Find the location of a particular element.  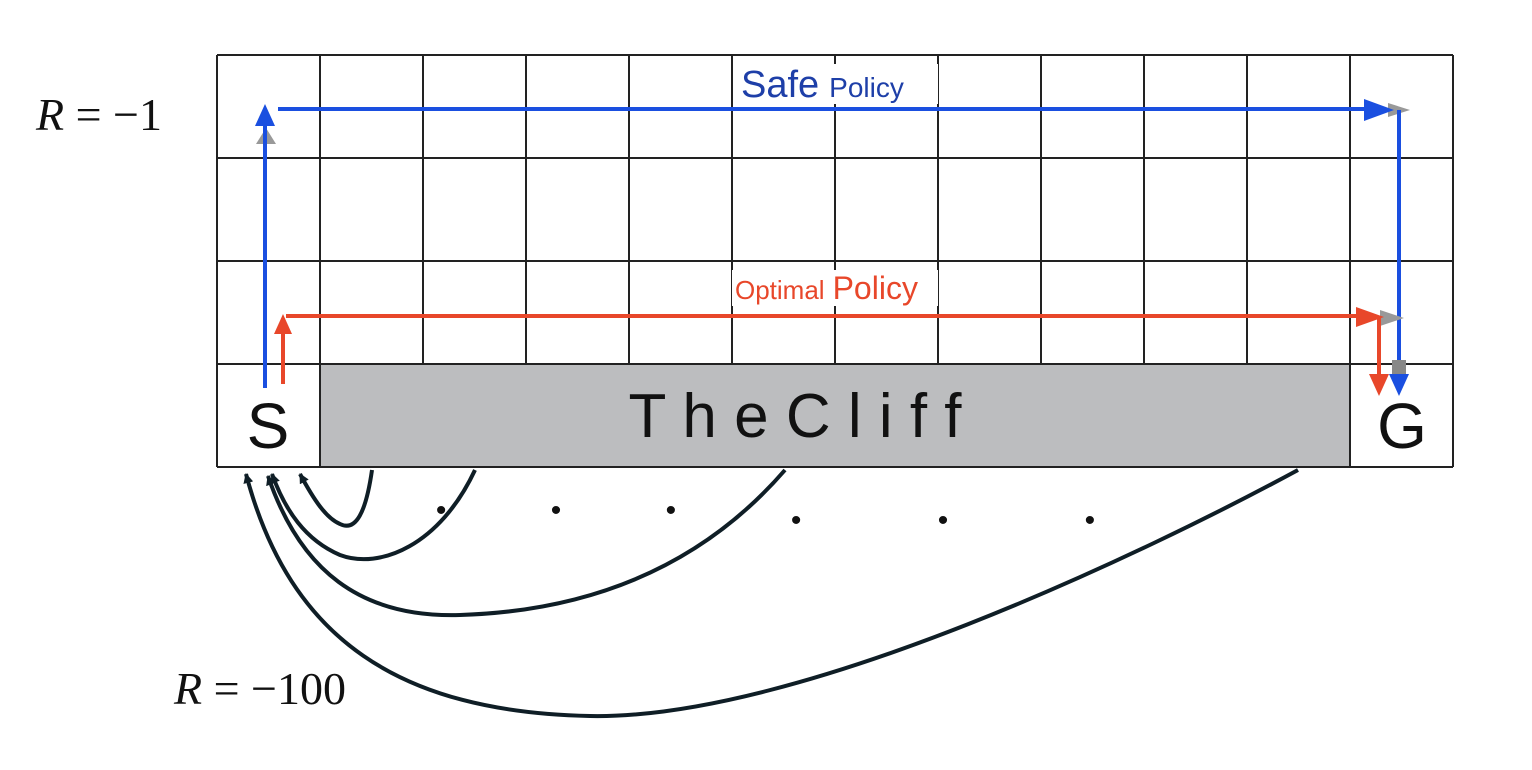

reward-step-var: R is located at coordinates (49, 114).